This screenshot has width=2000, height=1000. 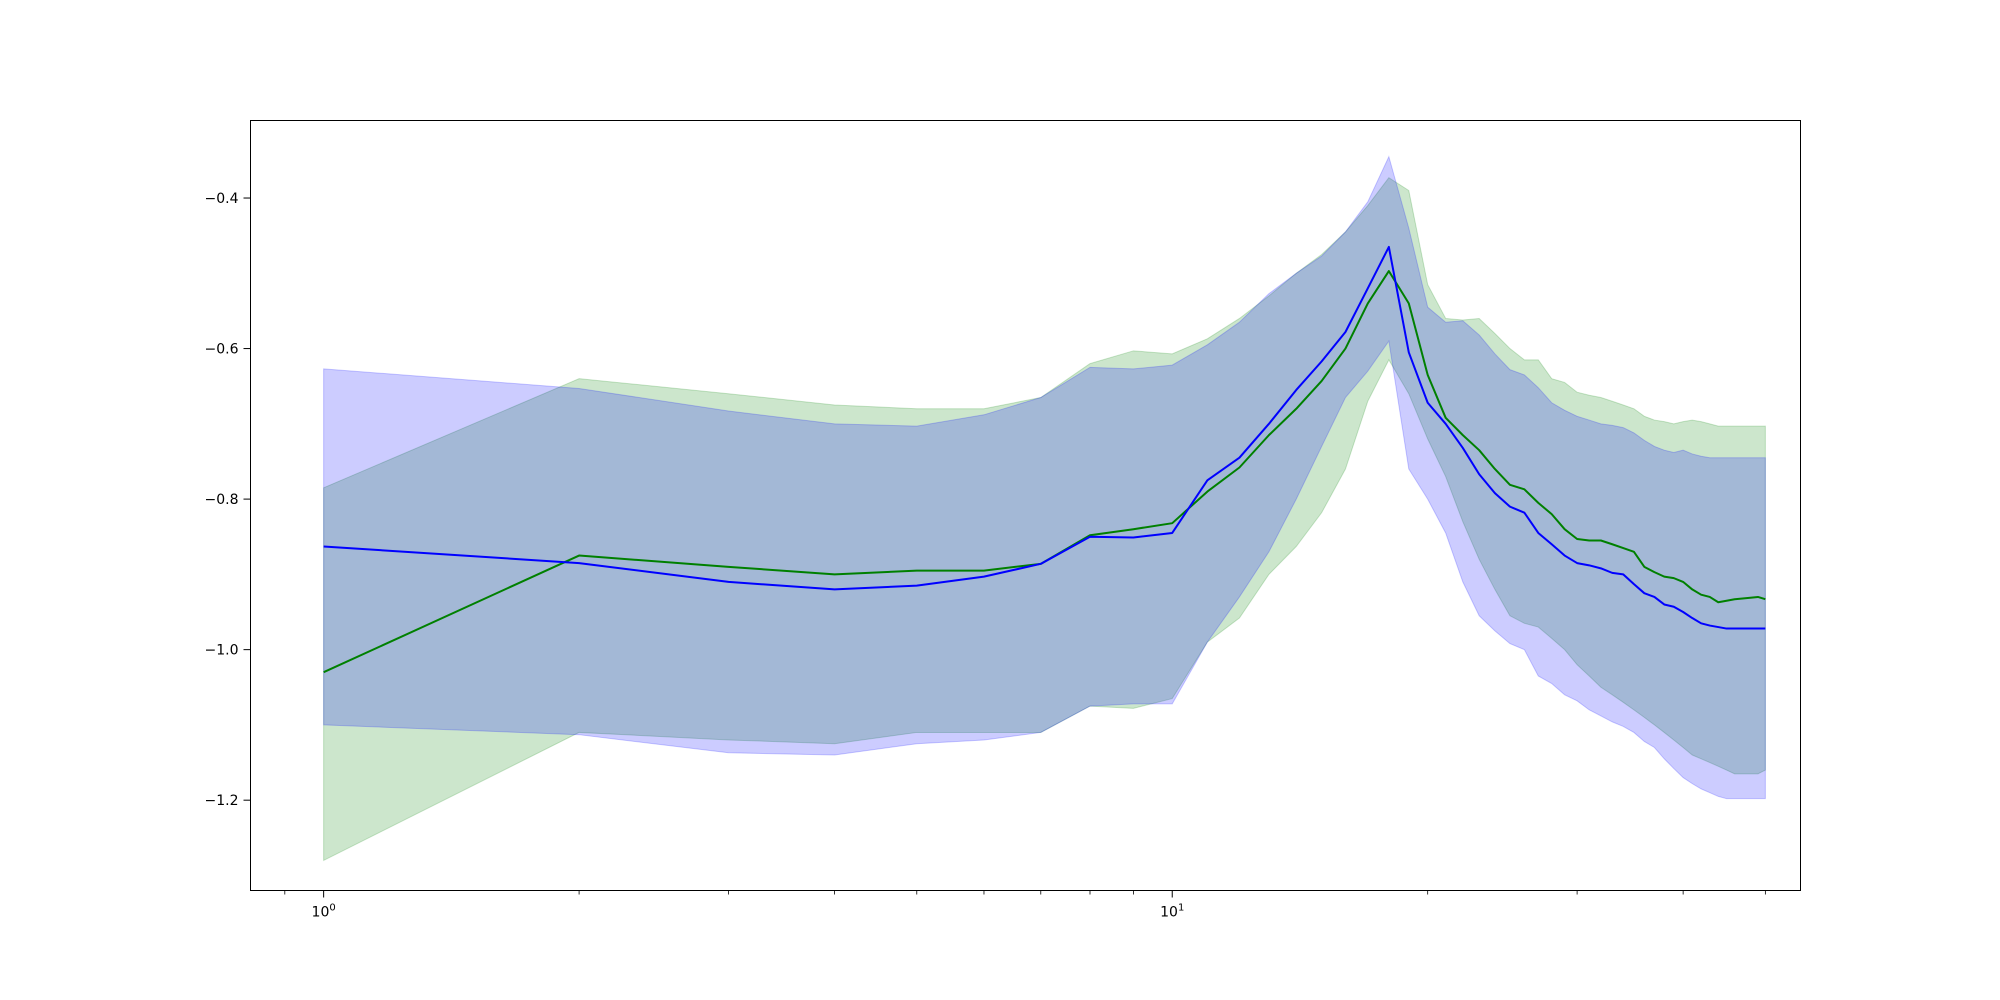 I want to click on x-tick-label: 10¹, so click(x=1172, y=912).